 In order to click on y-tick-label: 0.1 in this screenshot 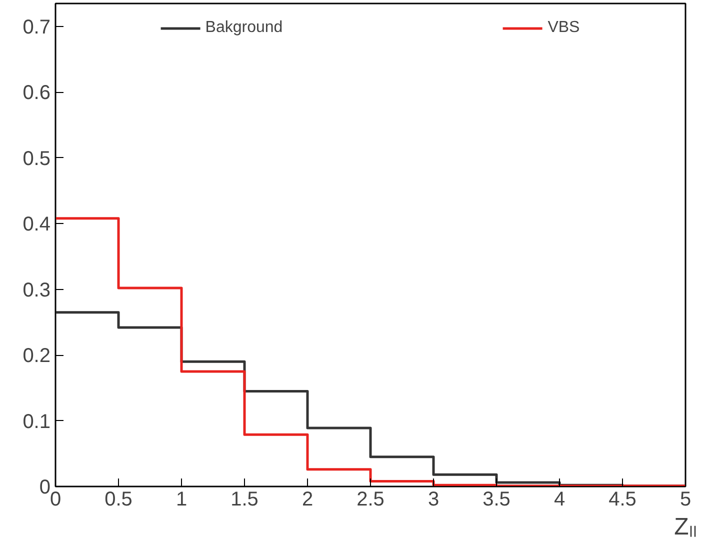, I will do `click(36, 421)`.